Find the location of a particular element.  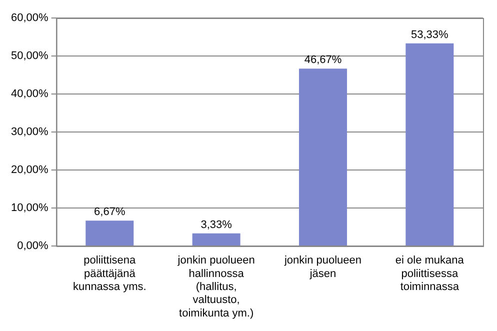

x-tick-label: poliittisena päättäjänä kunnassa yms. is located at coordinates (109, 274).